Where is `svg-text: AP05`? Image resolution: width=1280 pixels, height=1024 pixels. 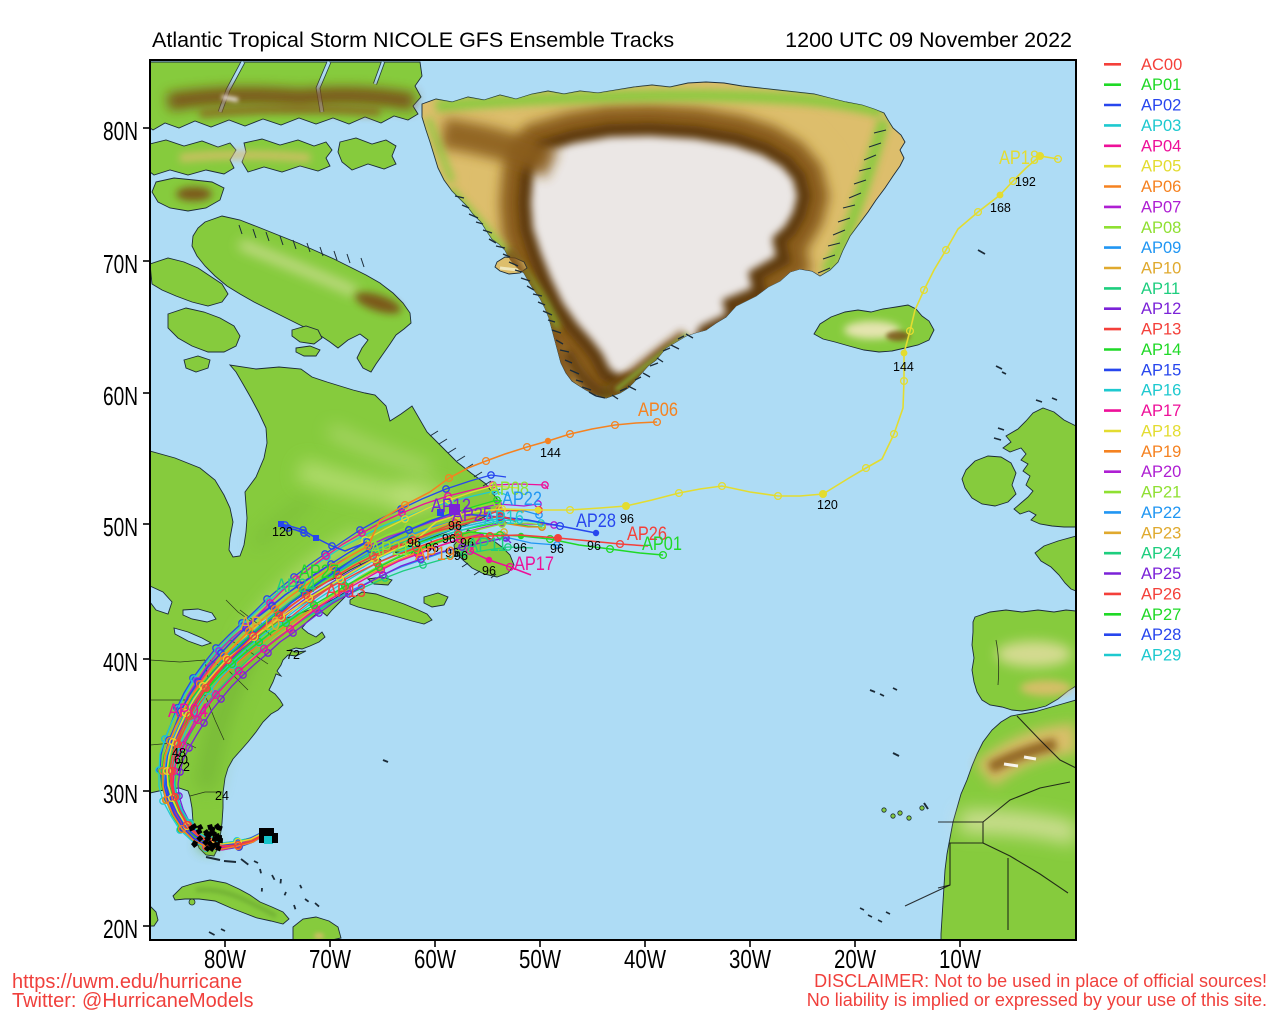
svg-text: AP05 is located at coordinates (1161, 167).